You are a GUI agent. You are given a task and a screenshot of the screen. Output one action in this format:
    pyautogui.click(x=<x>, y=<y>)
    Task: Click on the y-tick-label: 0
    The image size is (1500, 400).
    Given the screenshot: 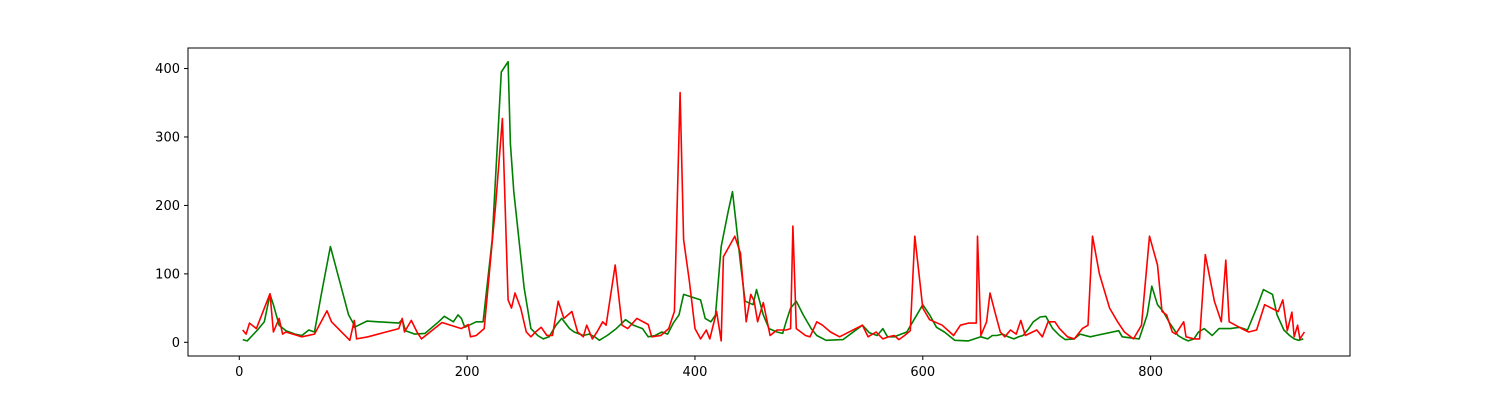 What is the action you would take?
    pyautogui.click(x=176, y=343)
    